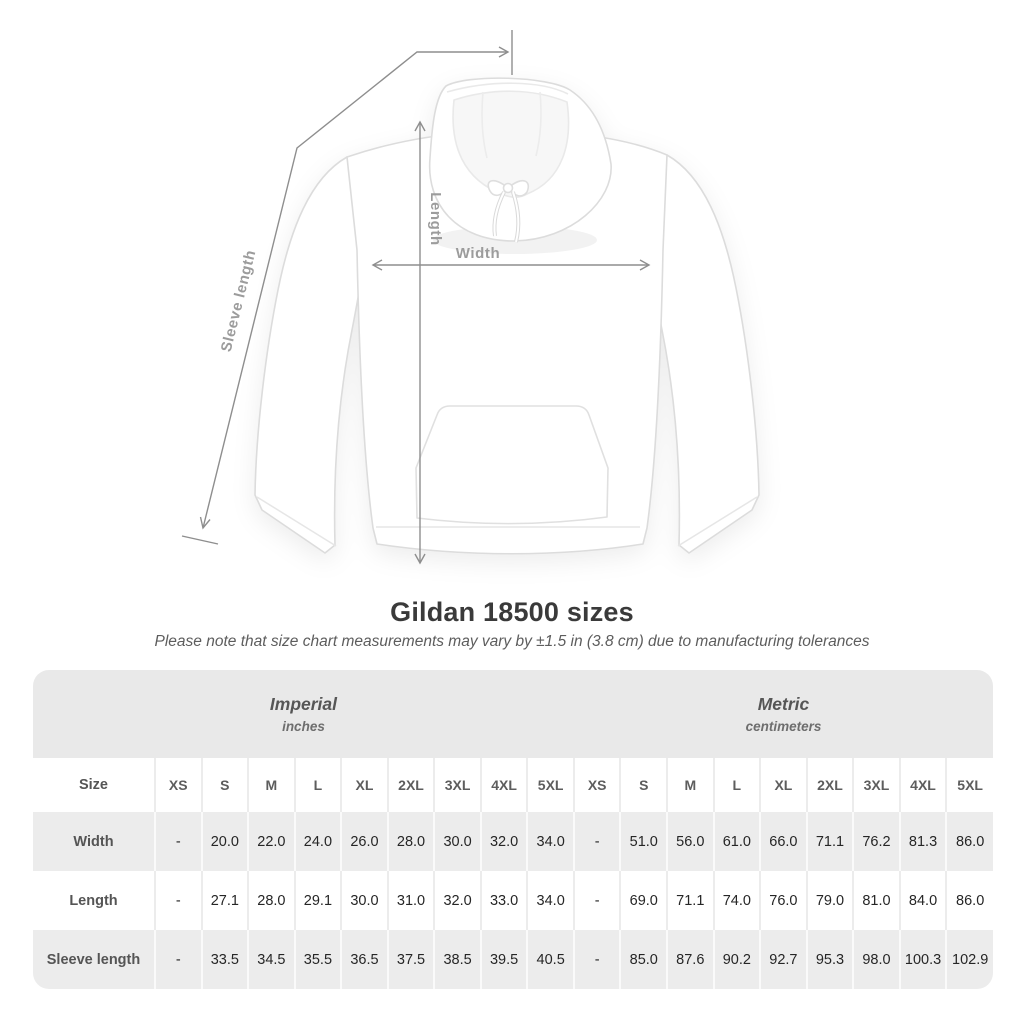  Describe the element at coordinates (922, 959) in the screenshot. I see `value-cell: 100.3` at that location.